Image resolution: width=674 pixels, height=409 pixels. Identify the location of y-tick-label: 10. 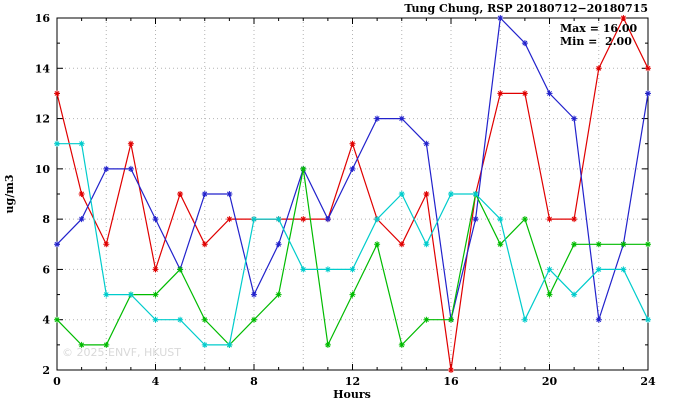
(43, 169).